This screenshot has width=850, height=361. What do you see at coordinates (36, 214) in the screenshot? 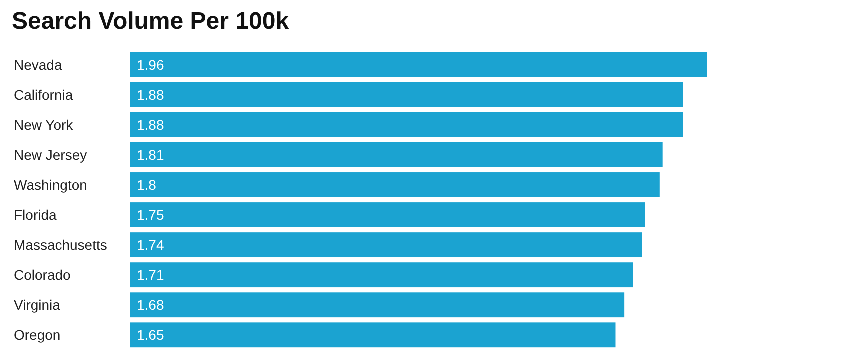
I see `y-tick-label: Florida` at bounding box center [36, 214].